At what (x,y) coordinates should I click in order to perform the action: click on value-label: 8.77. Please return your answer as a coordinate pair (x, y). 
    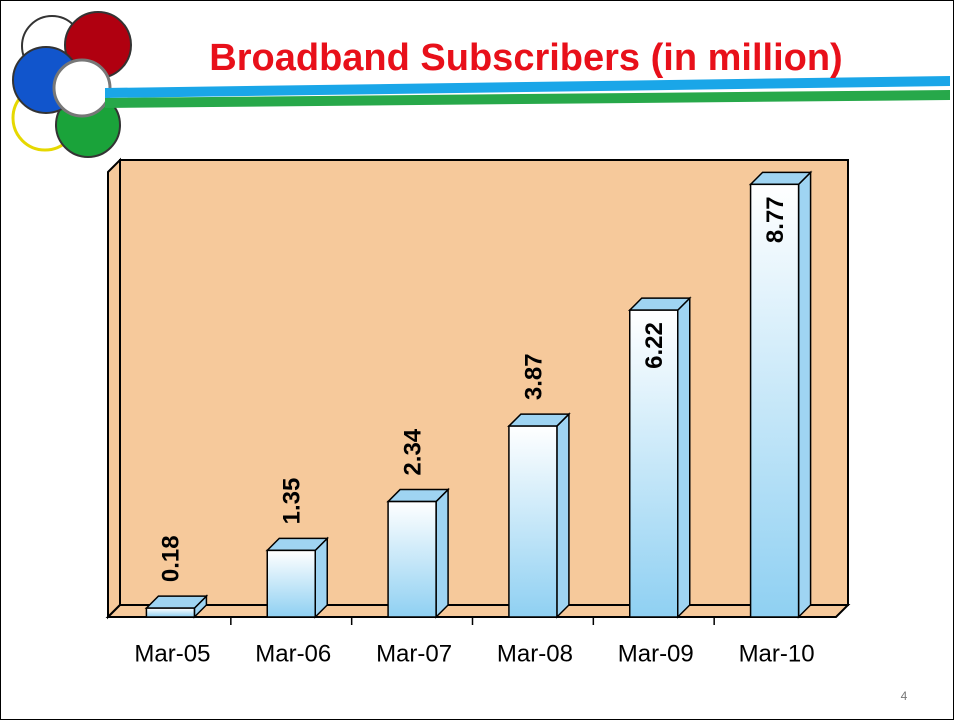
    Looking at the image, I should click on (775, 219).